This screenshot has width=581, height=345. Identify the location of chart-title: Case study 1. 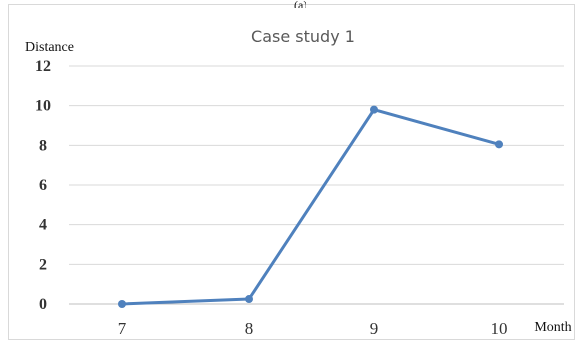
(303, 36).